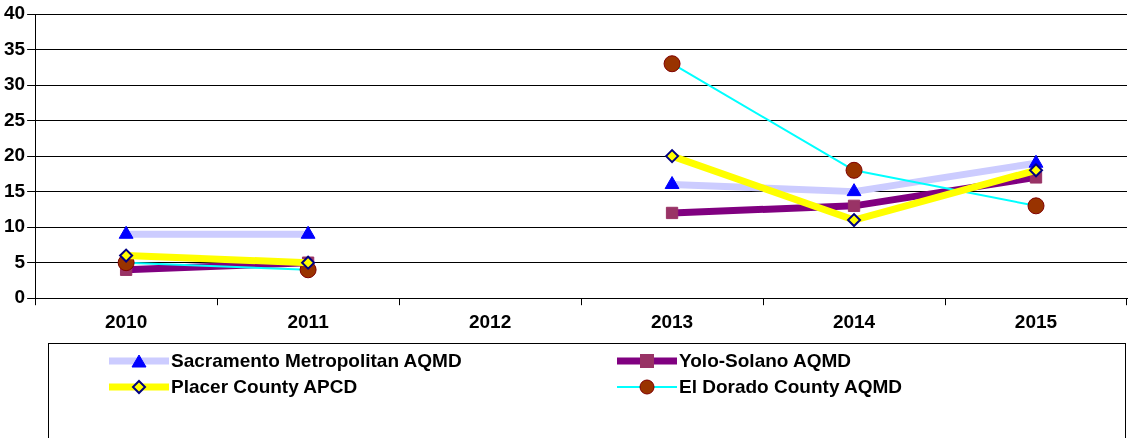 The height and width of the screenshot is (438, 1136). Describe the element at coordinates (308, 321) in the screenshot. I see `x-tick-label: 2011` at that location.